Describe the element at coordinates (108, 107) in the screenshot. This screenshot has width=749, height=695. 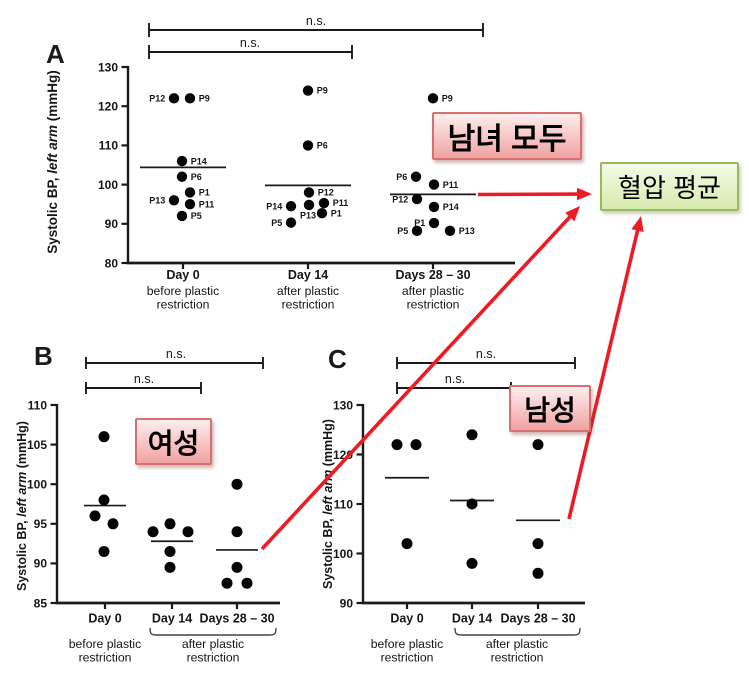
I see `svg-text: 120` at that location.